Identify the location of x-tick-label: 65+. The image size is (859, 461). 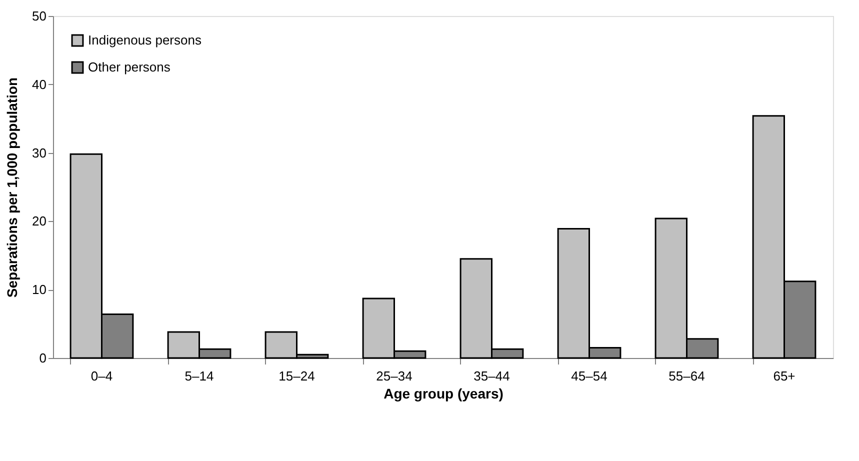
(784, 376).